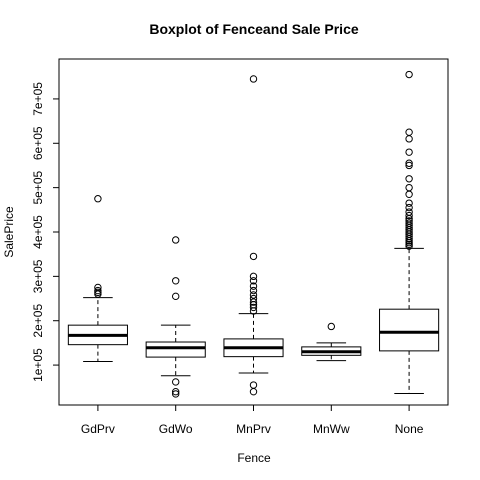 Image resolution: width=480 pixels, height=480 pixels. Describe the element at coordinates (38, 276) in the screenshot. I see `y-tick-label: 3e+05` at that location.